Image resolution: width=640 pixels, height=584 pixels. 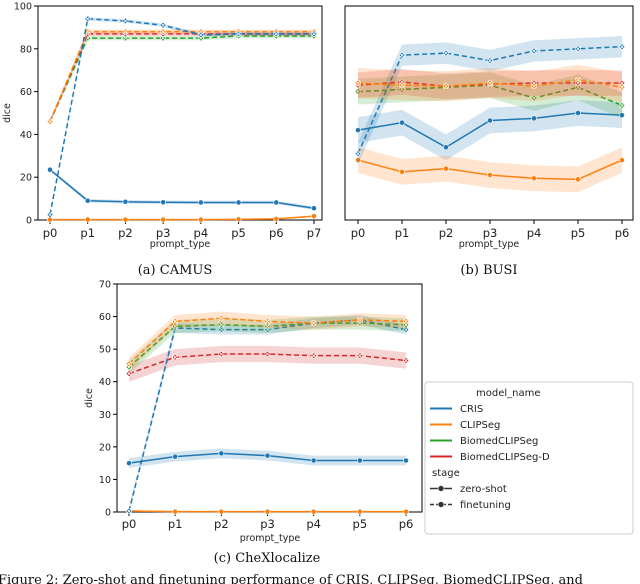 I want to click on band-biomedclipseg-finetuning, so click(x=182, y=78).